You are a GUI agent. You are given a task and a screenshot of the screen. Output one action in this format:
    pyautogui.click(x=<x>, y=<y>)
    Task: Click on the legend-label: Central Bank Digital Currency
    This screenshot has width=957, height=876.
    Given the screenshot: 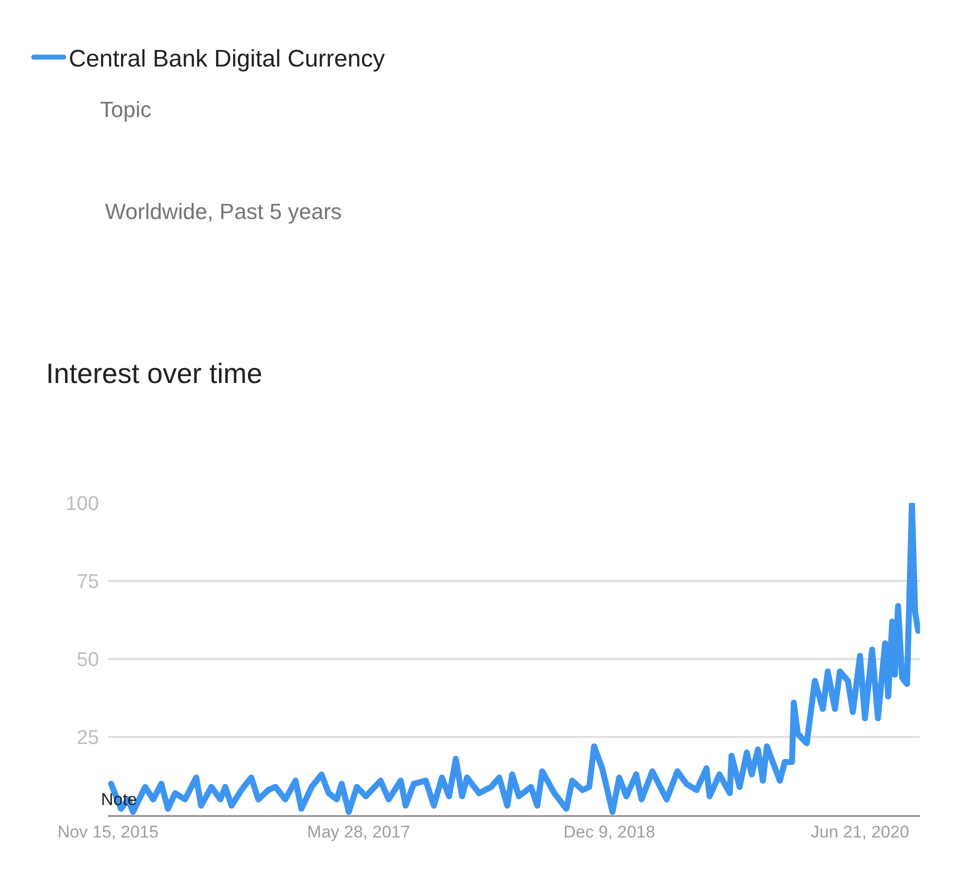 What is the action you would take?
    pyautogui.click(x=226, y=59)
    